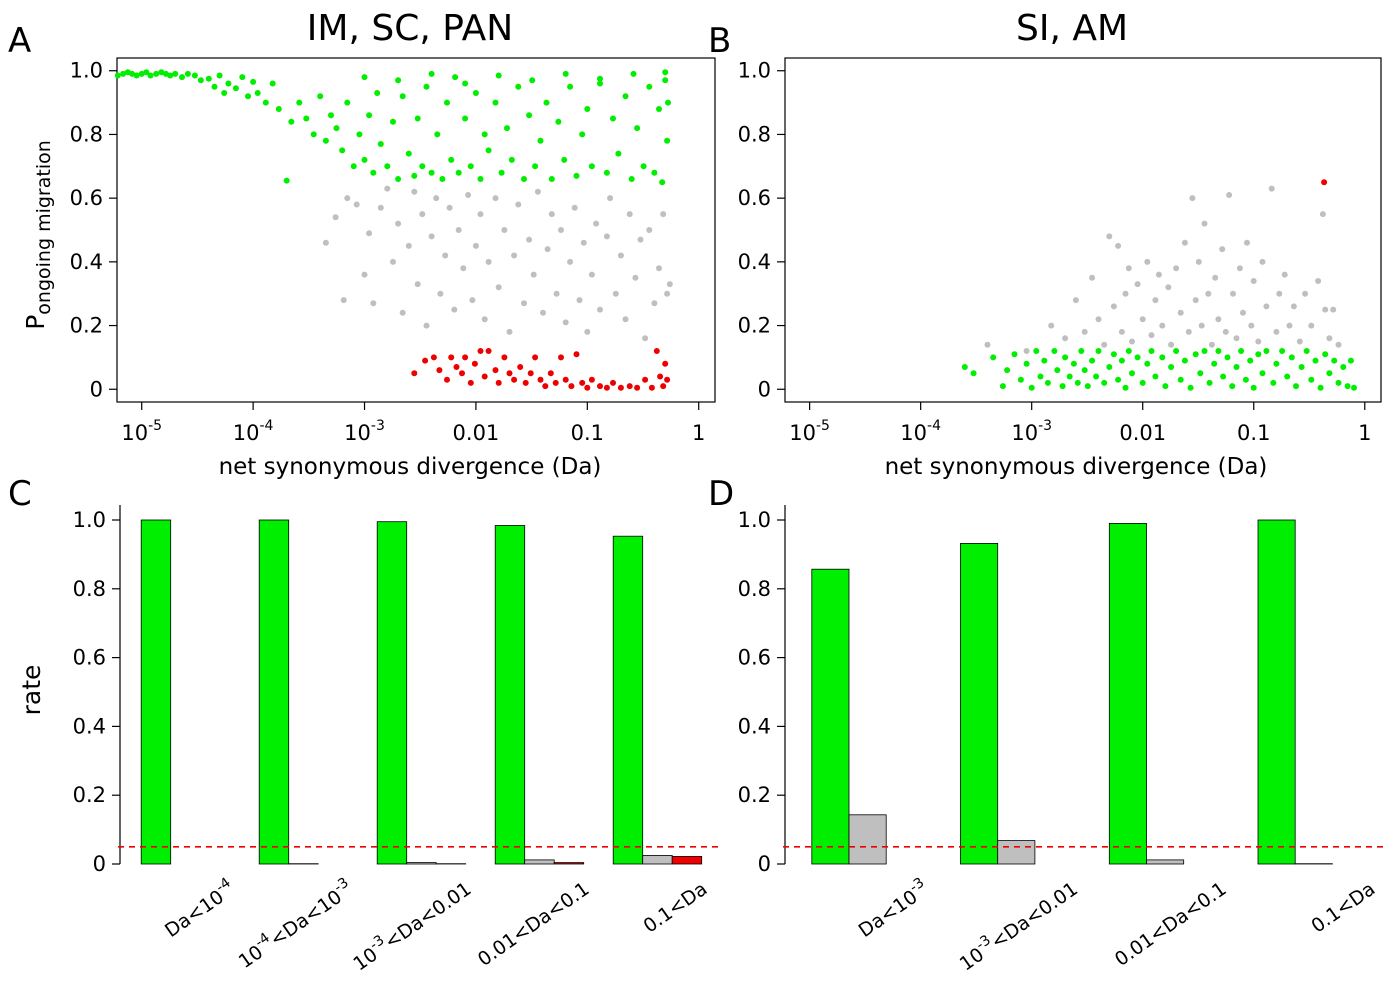 The image size is (1391, 985). I want to click on panel-d-ytick-label: 0.2, so click(754, 795).